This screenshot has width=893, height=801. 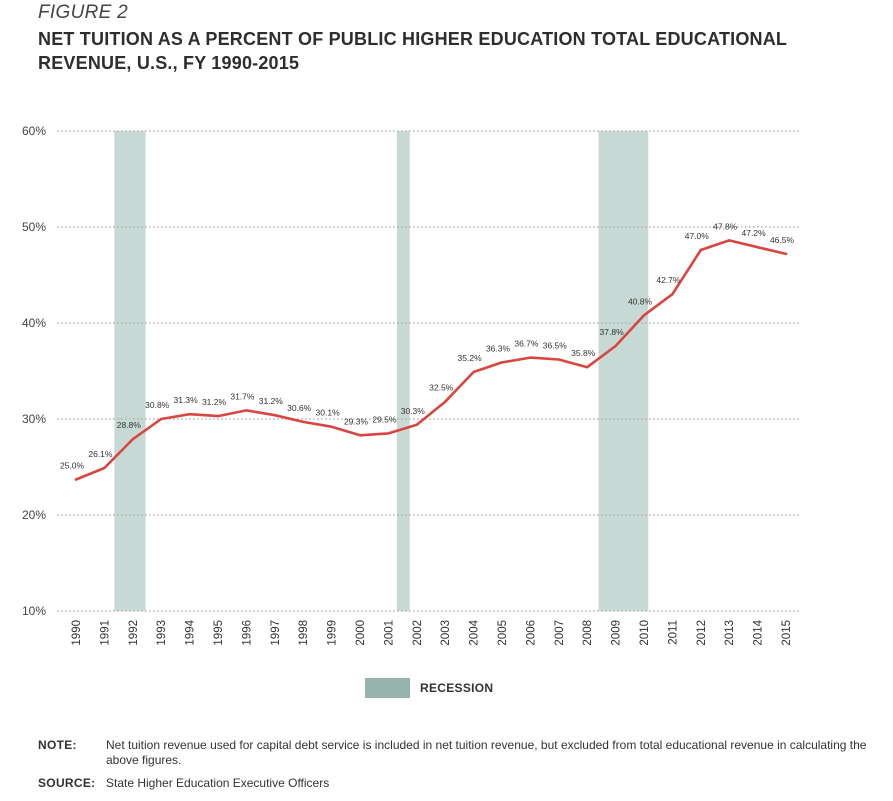 I want to click on x-tick-label: 2005, so click(x=503, y=633).